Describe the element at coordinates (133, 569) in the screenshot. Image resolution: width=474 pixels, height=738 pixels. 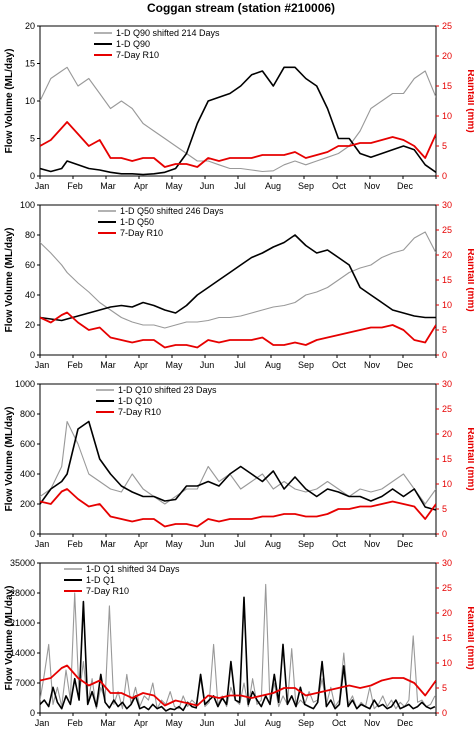
I see `legend-entry: 1-D Q1 shifted 34 Days` at that location.